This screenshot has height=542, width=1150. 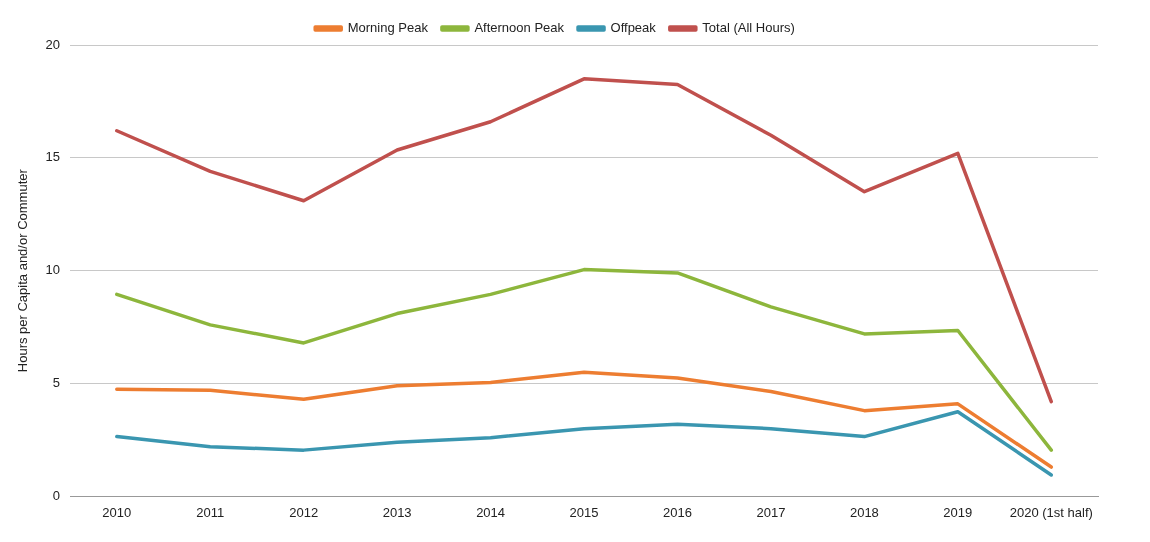 I want to click on x-tick-label: 2015, so click(x=584, y=512).